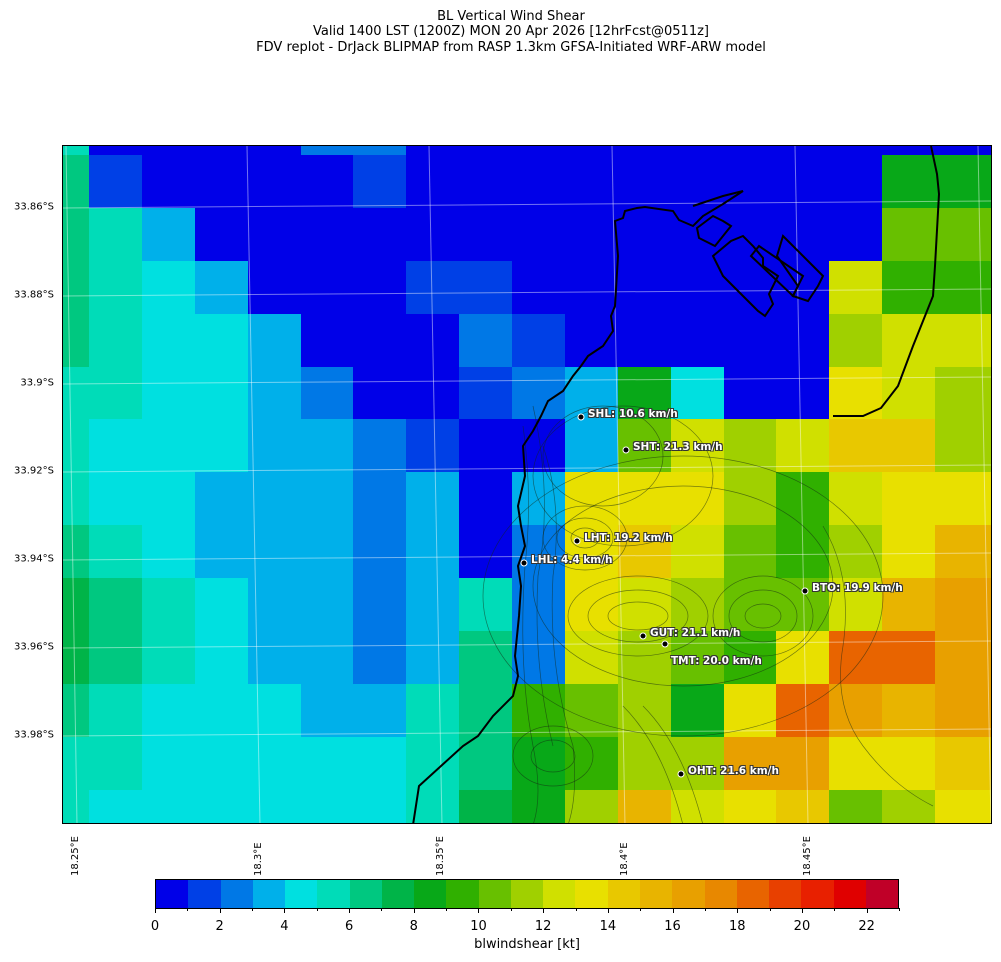 The image size is (1001, 962). Describe the element at coordinates (527, 944) in the screenshot. I see `colorbar-label: blwindshear [kt]` at that location.